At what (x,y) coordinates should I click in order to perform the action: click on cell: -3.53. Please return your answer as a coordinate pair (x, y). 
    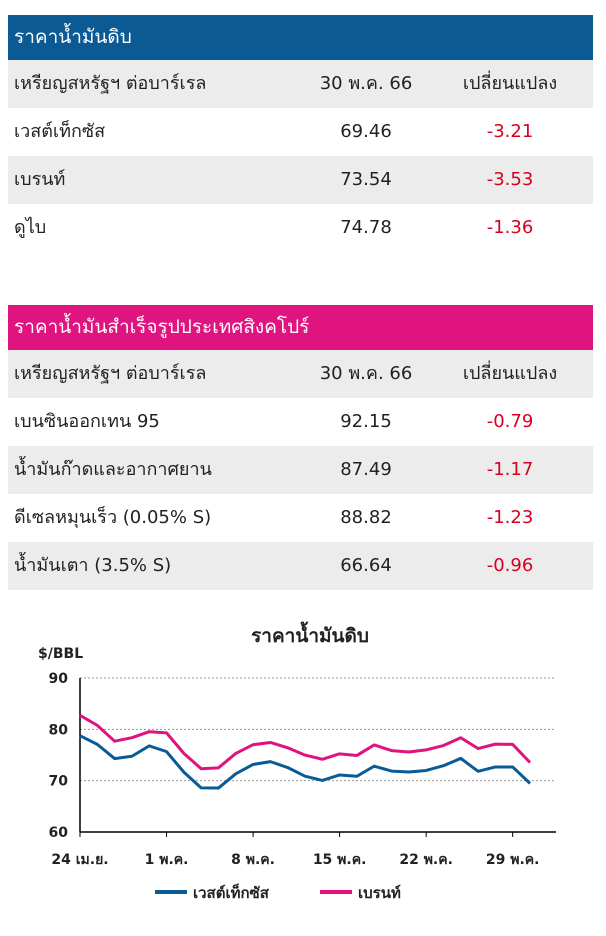
    Looking at the image, I should click on (510, 179).